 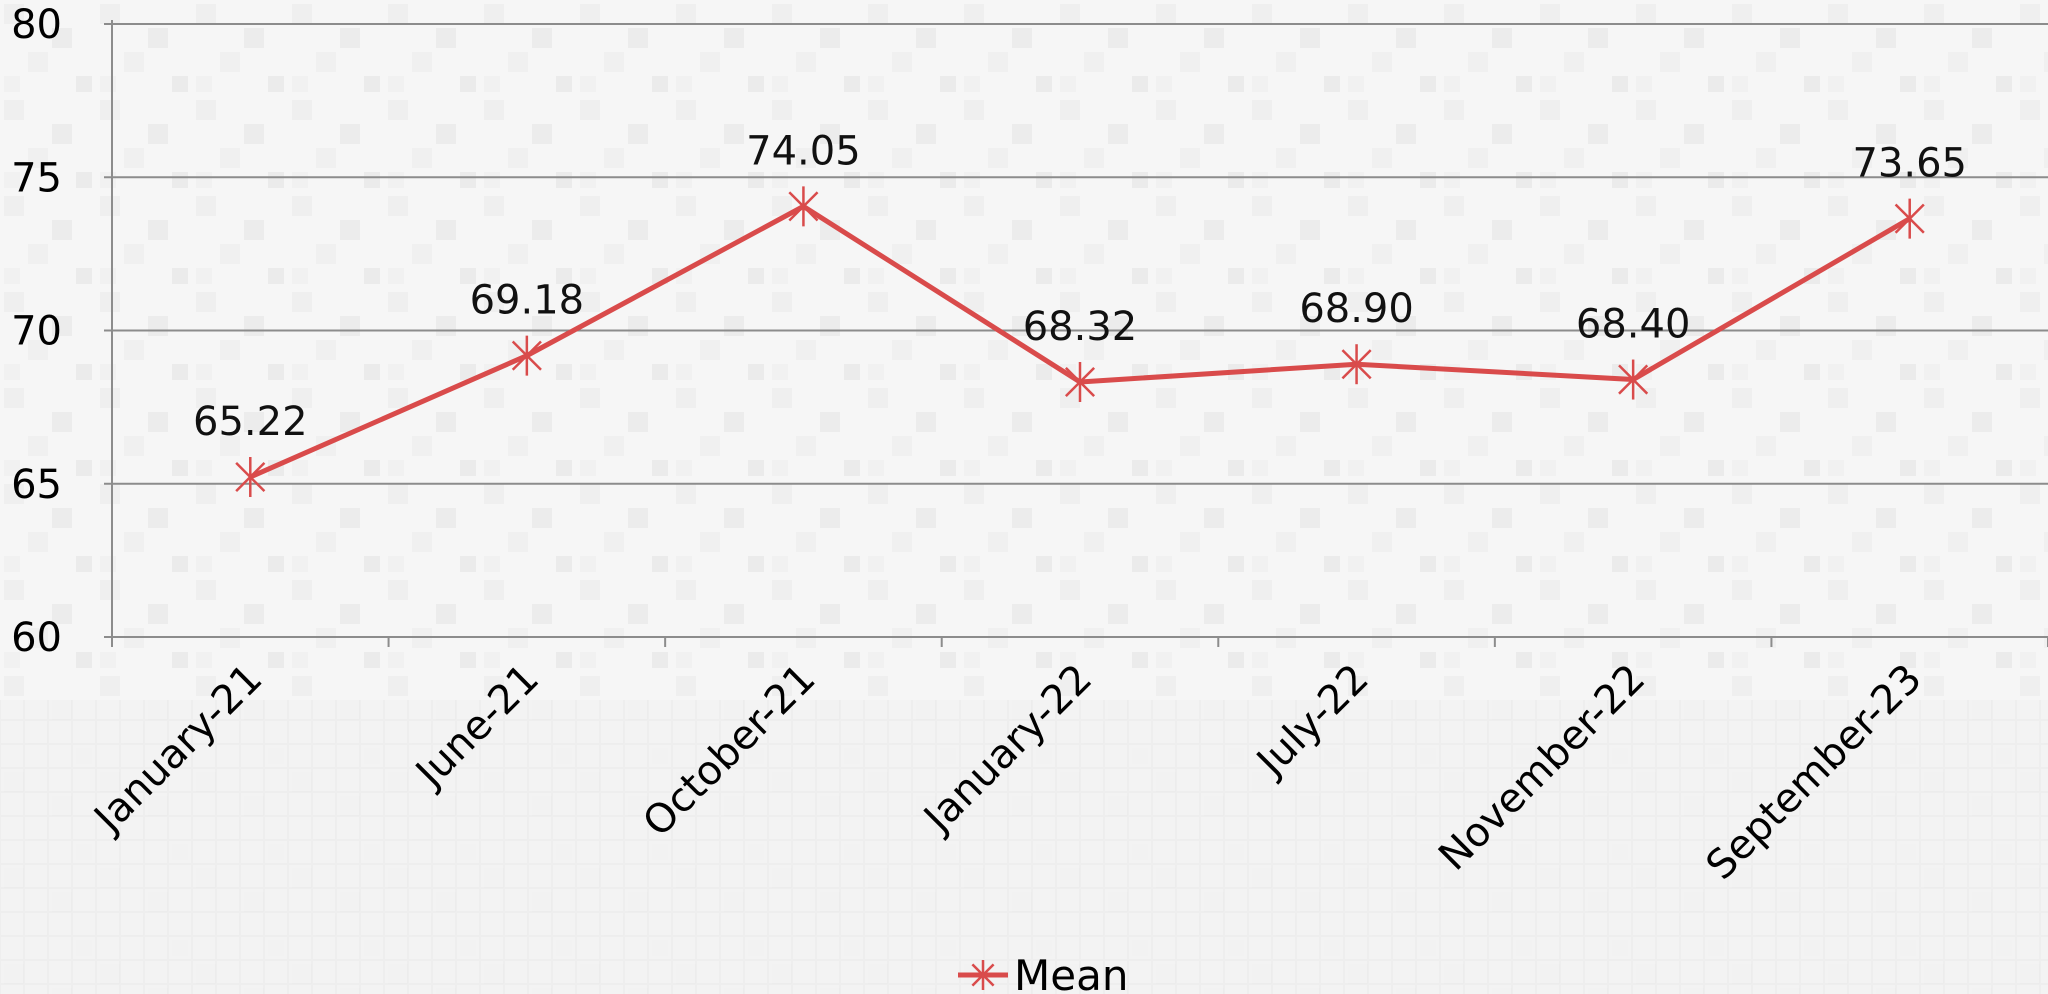 I want to click on legend: Mean, so click(x=1043, y=972).